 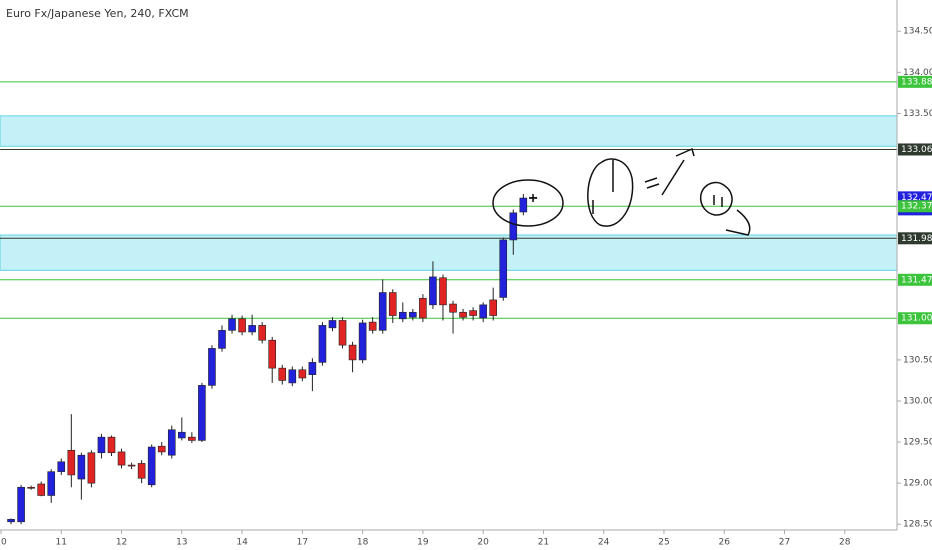 I want to click on y-tick-label: 134.500, so click(x=917, y=32).